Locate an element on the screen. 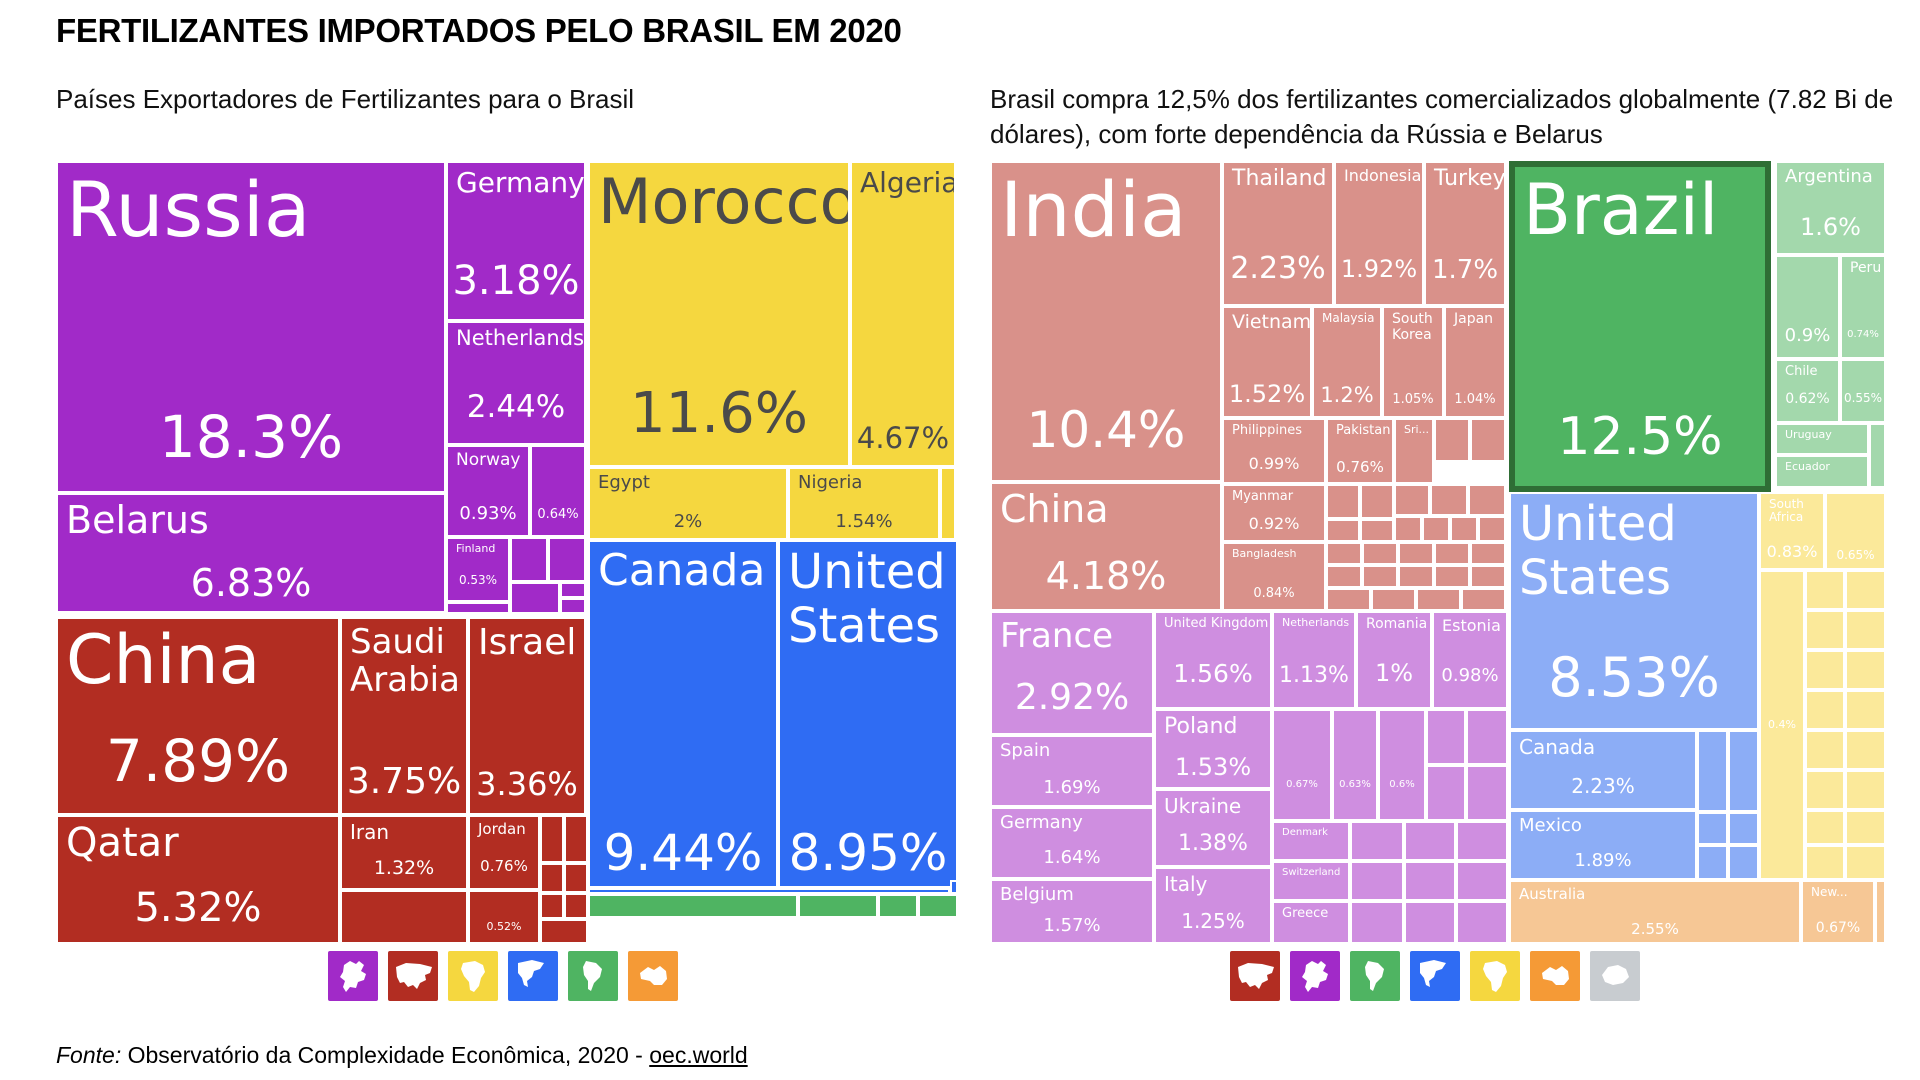 The height and width of the screenshot is (1080, 1920). tile-germany: Germany 1.64% is located at coordinates (1072, 843).